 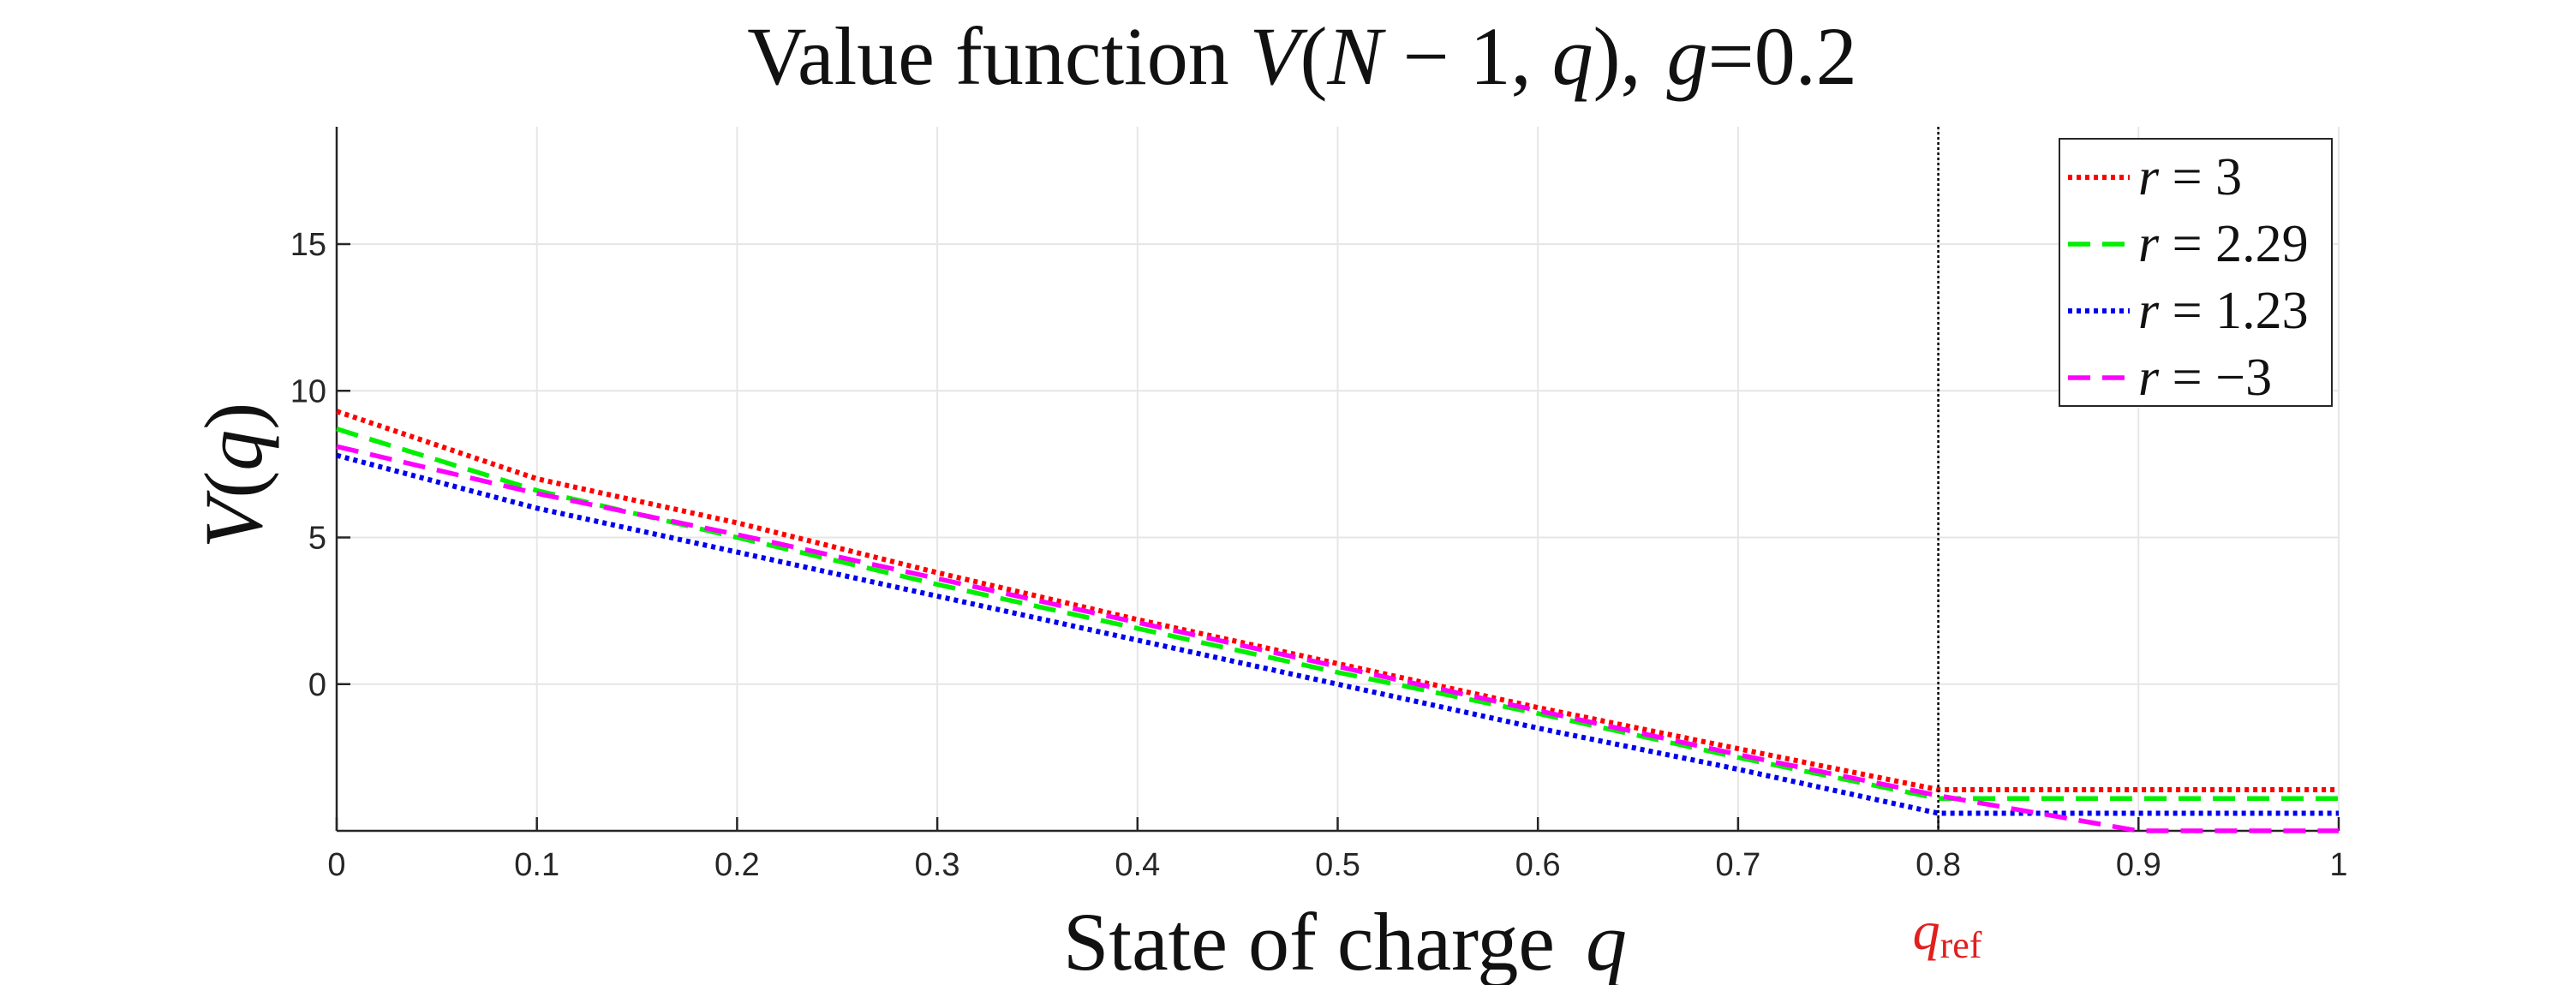 I want to click on x-axis-label: State of charge q, so click(x=1345, y=941).